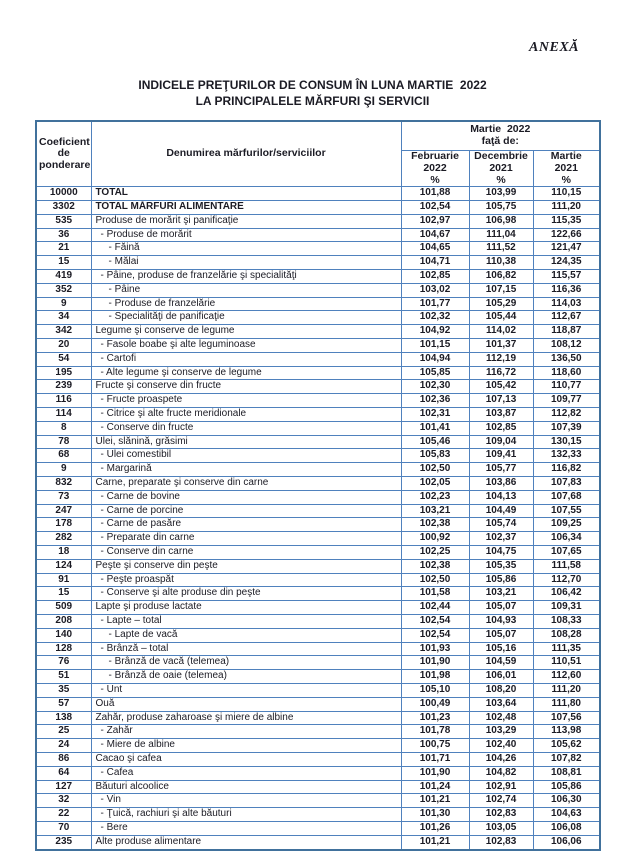 The width and height of the screenshot is (625, 855). Describe the element at coordinates (566, 373) in the screenshot. I see `row-value-martie: 118,60` at that location.